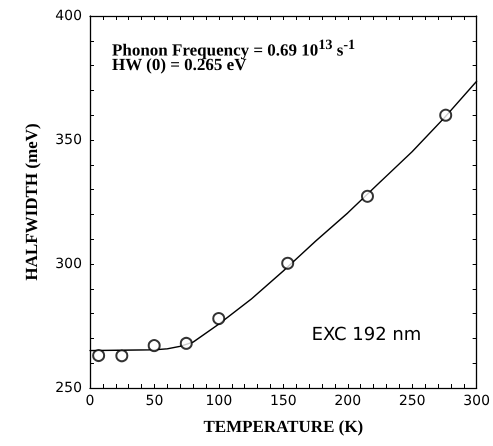  Describe the element at coordinates (348, 401) in the screenshot. I see `x-tick-label: 200` at that location.